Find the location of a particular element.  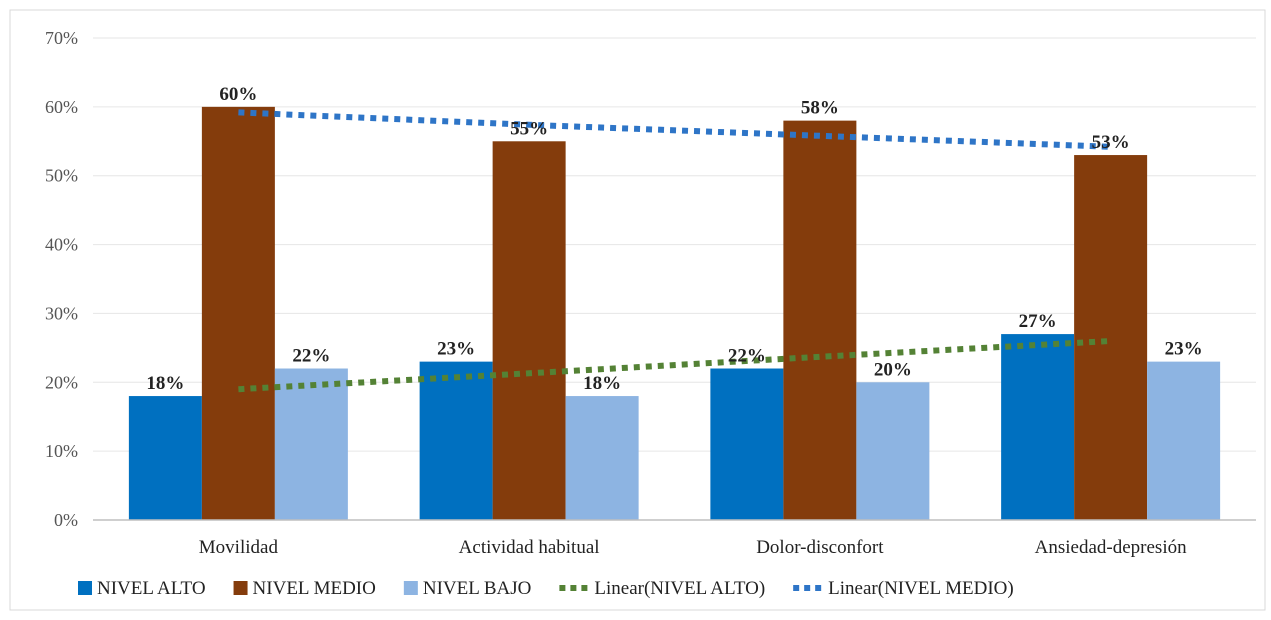

data-label: 58% is located at coordinates (820, 108).